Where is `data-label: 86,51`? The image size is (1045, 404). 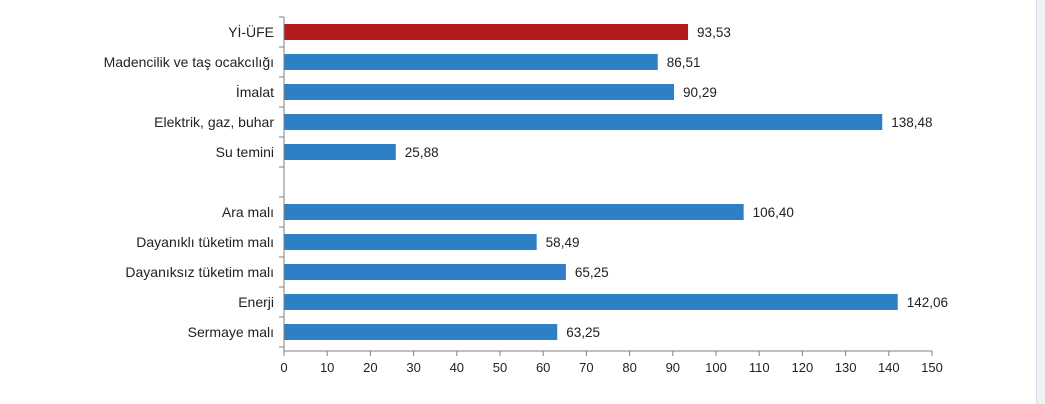 data-label: 86,51 is located at coordinates (684, 62).